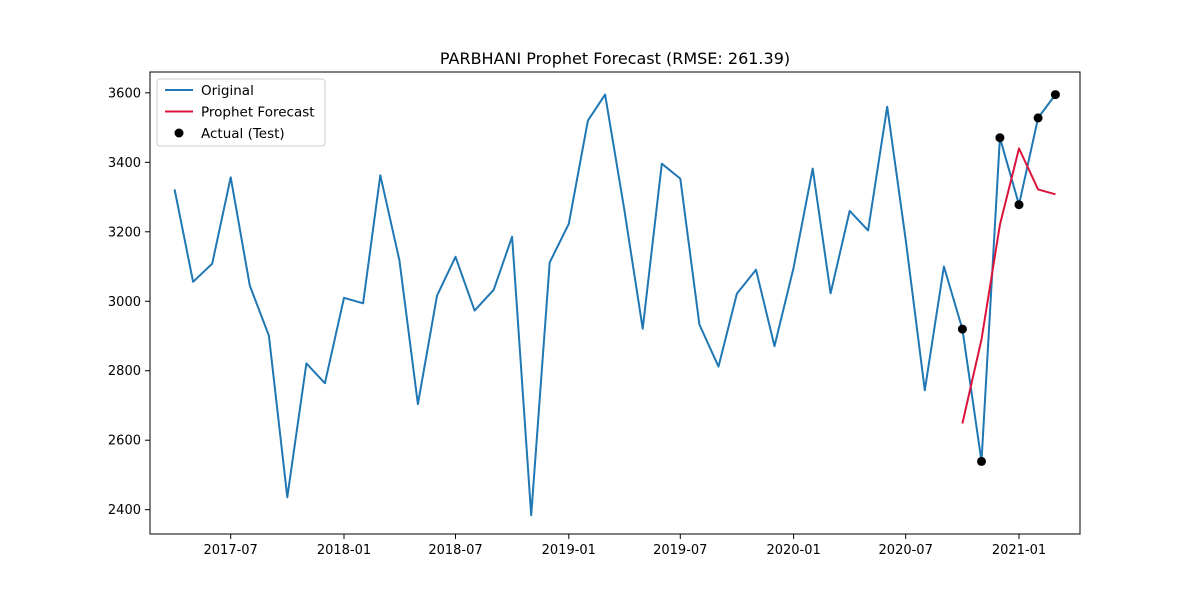 The width and height of the screenshot is (1200, 600). What do you see at coordinates (124, 163) in the screenshot?
I see `y-tick-label: 3400` at bounding box center [124, 163].